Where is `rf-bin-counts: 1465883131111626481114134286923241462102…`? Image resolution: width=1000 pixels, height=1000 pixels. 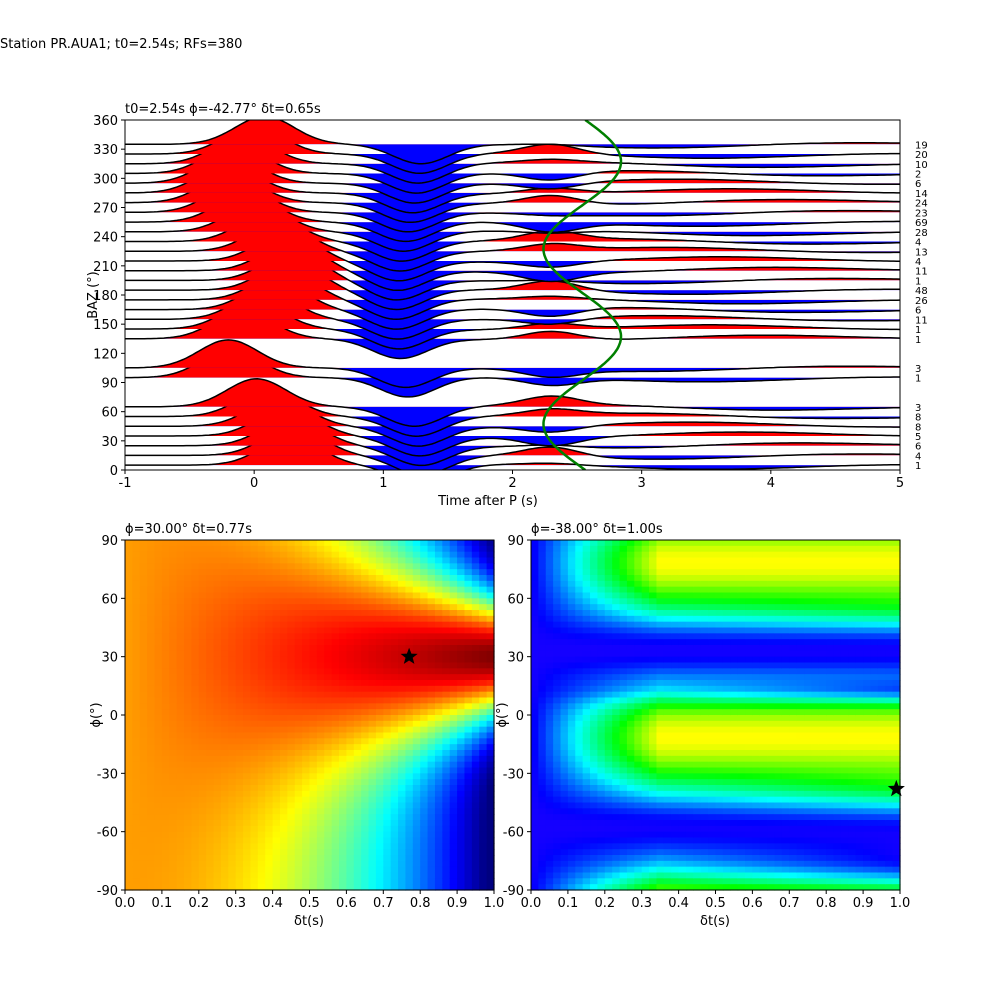 rf-bin-counts: 1465883131111626481114134286923241462102… is located at coordinates (921, 306).